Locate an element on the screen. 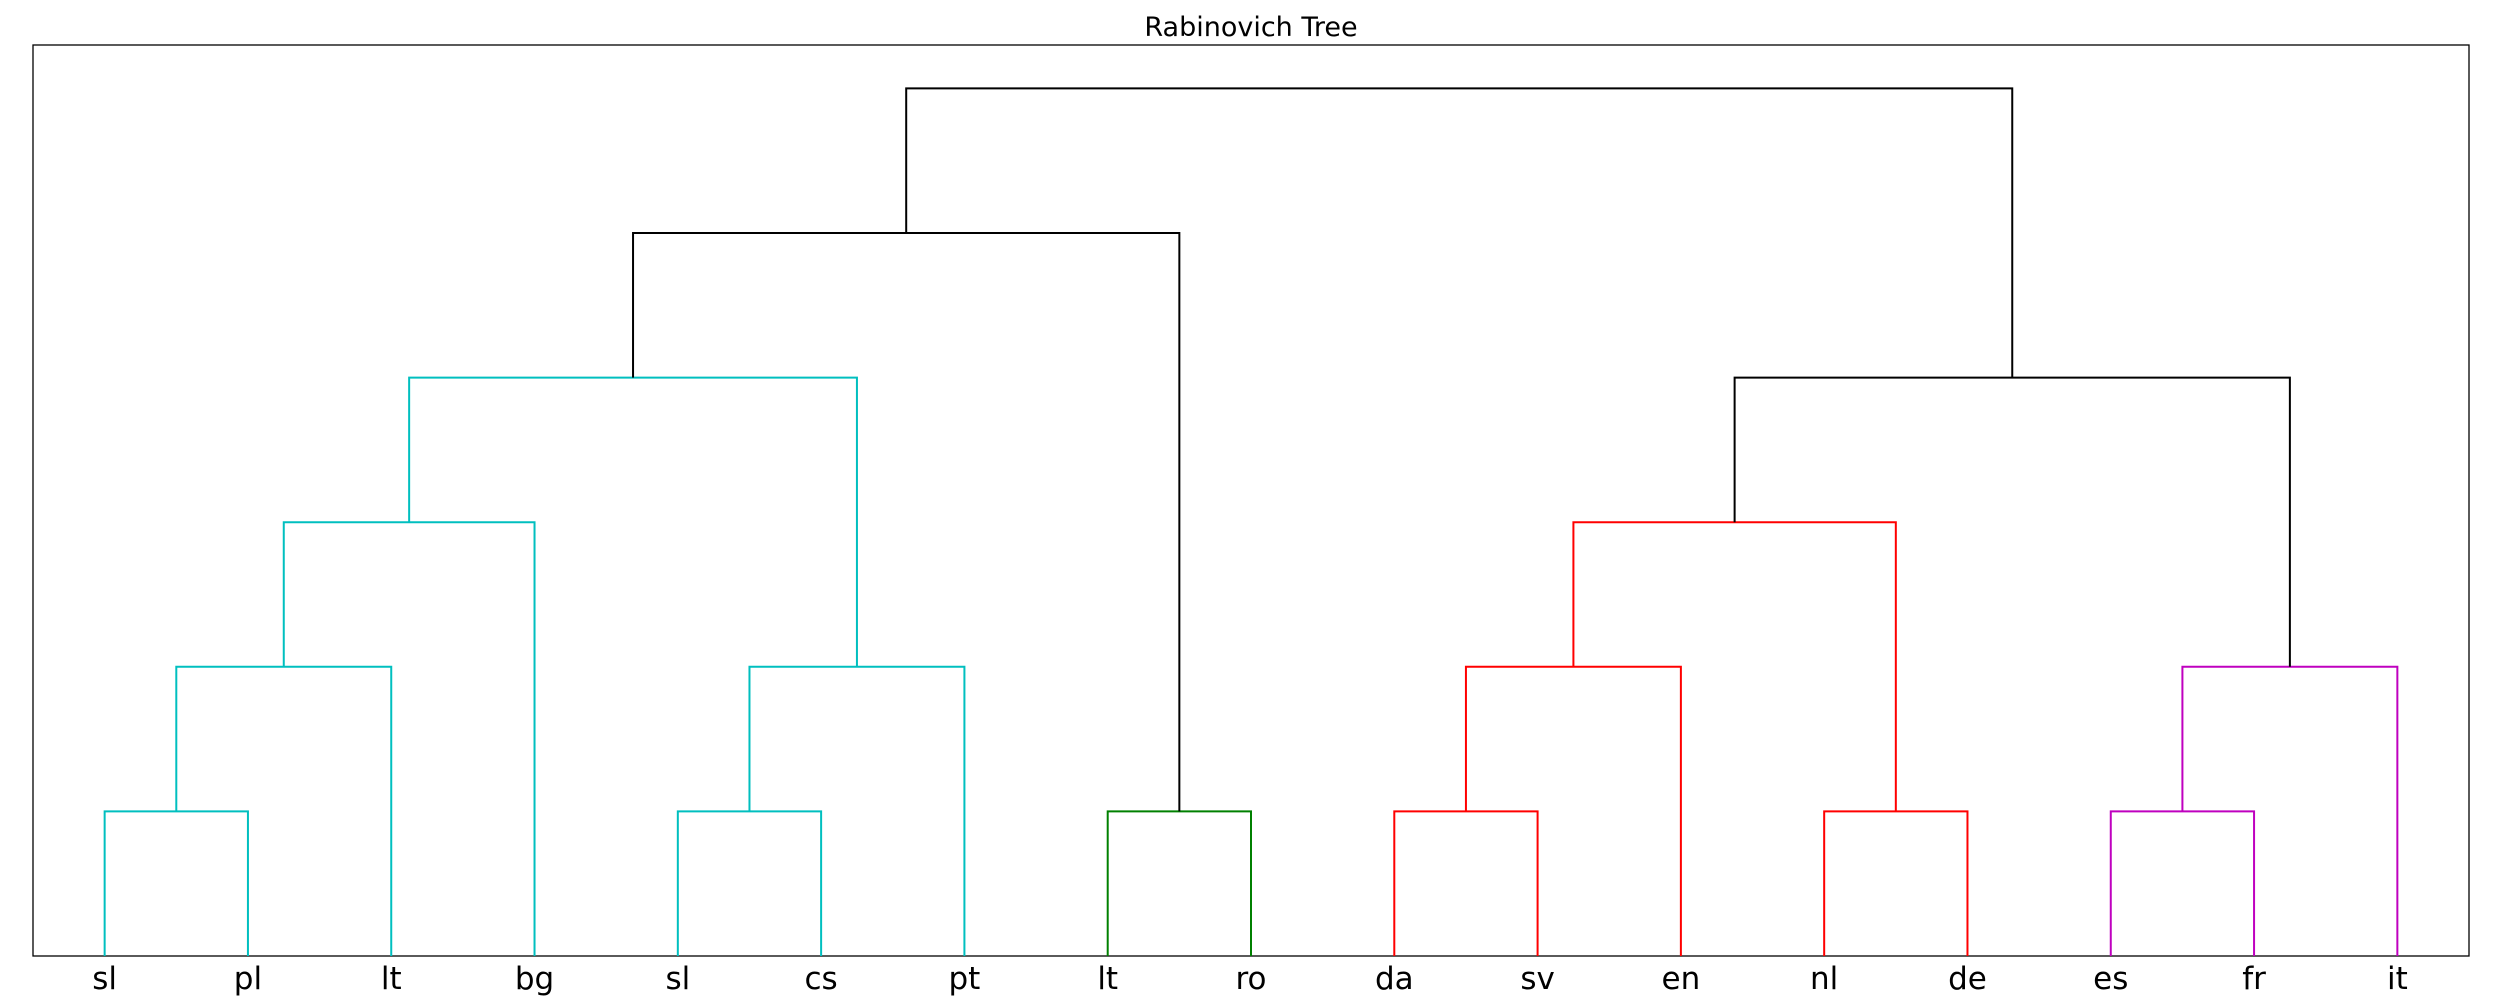 The image size is (2500, 1000). x-tick-label: it is located at coordinates (2397, 979).